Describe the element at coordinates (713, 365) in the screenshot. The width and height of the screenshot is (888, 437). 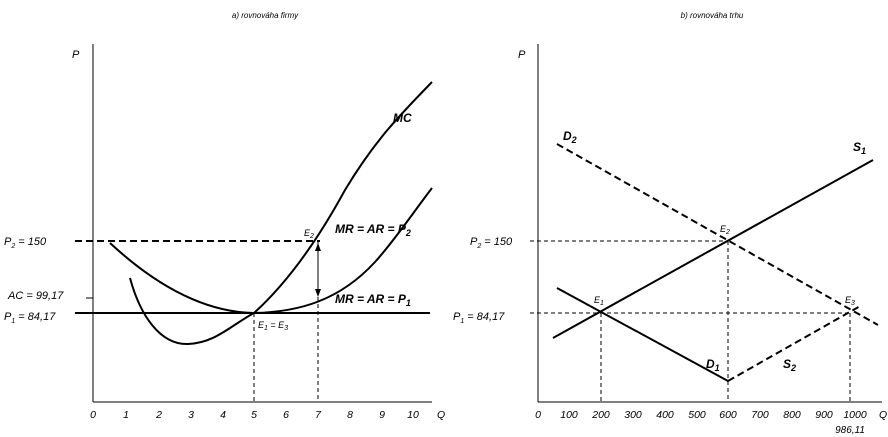
I see `d1-label: D1` at that location.